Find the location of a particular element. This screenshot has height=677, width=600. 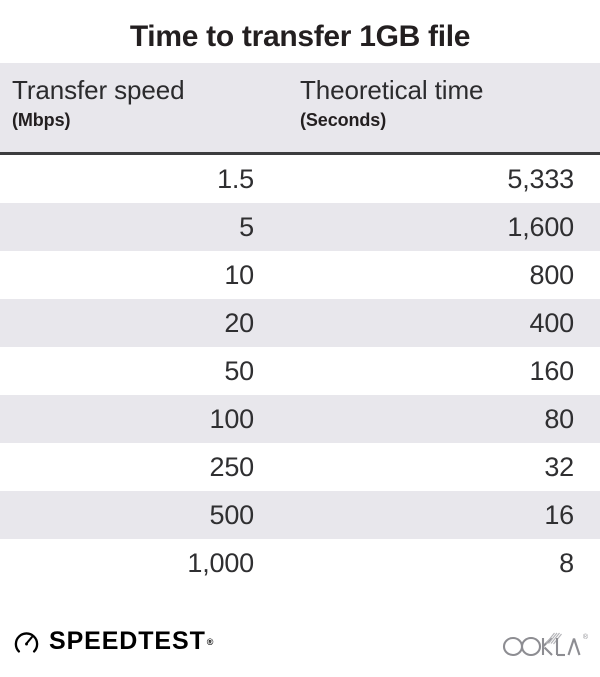

cell-transfer-speed: 500 is located at coordinates (232, 515).